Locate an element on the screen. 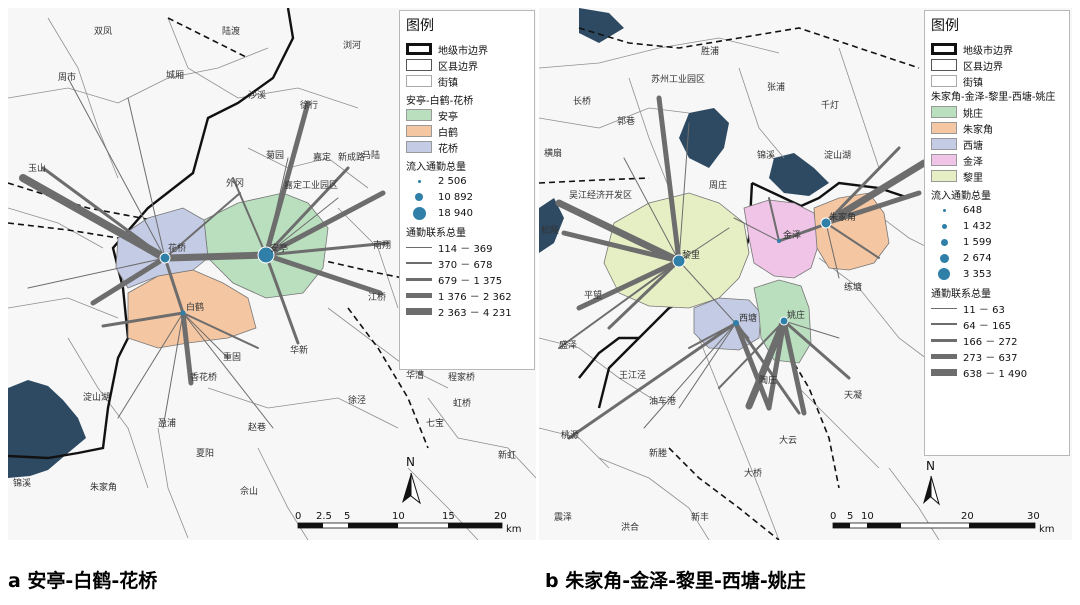  legend-flow-item: 1 376 － 2 362 is located at coordinates (467, 295).